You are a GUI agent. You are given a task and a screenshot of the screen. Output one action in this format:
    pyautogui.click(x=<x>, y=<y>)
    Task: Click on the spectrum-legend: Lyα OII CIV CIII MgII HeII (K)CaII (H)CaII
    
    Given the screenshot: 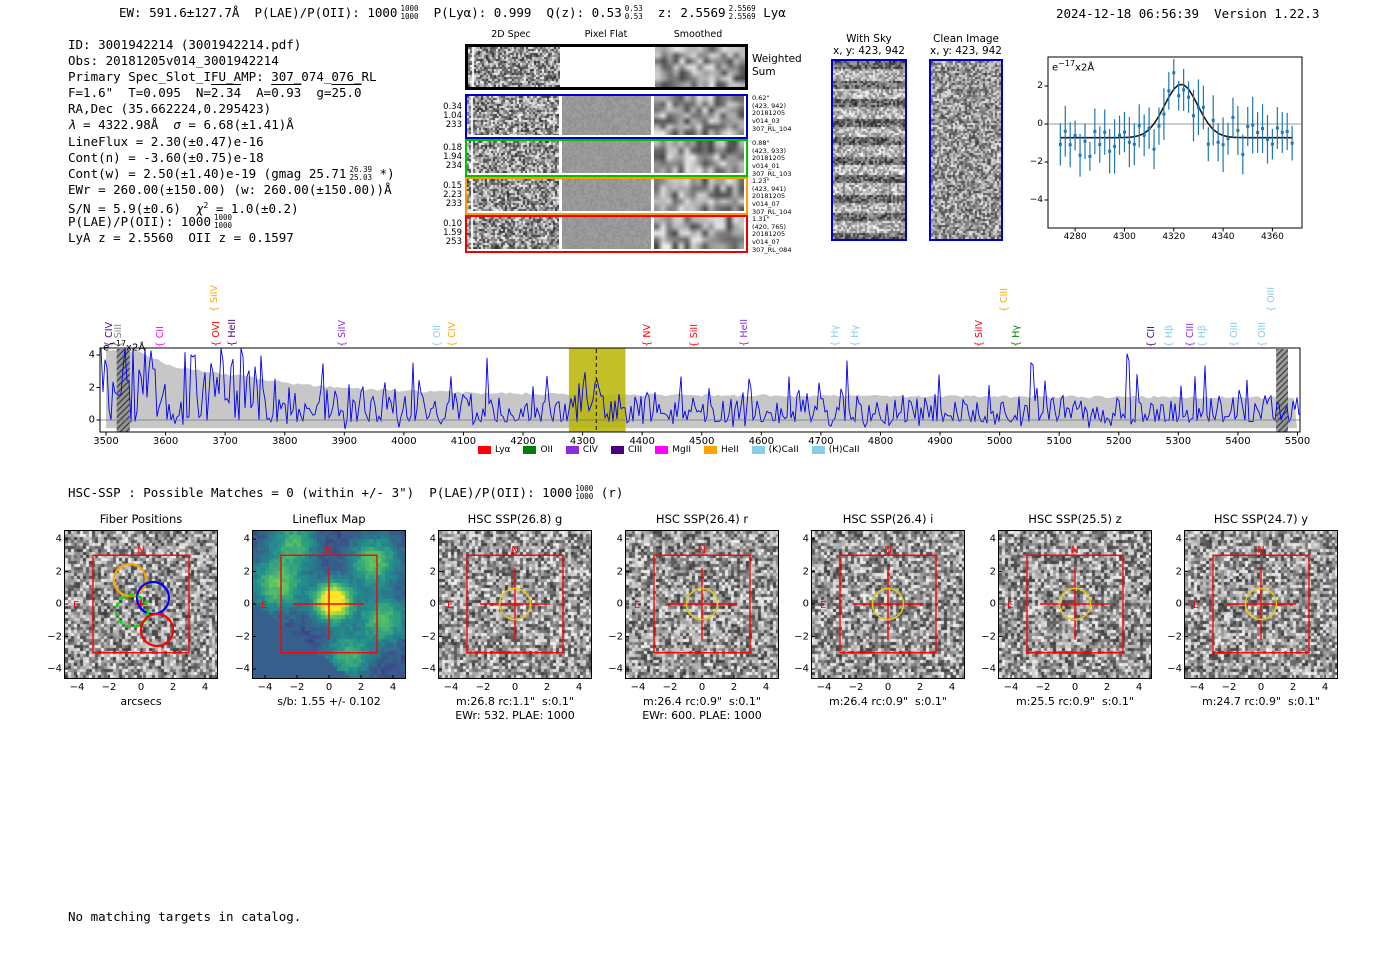 What is the action you would take?
    pyautogui.click(x=669, y=450)
    